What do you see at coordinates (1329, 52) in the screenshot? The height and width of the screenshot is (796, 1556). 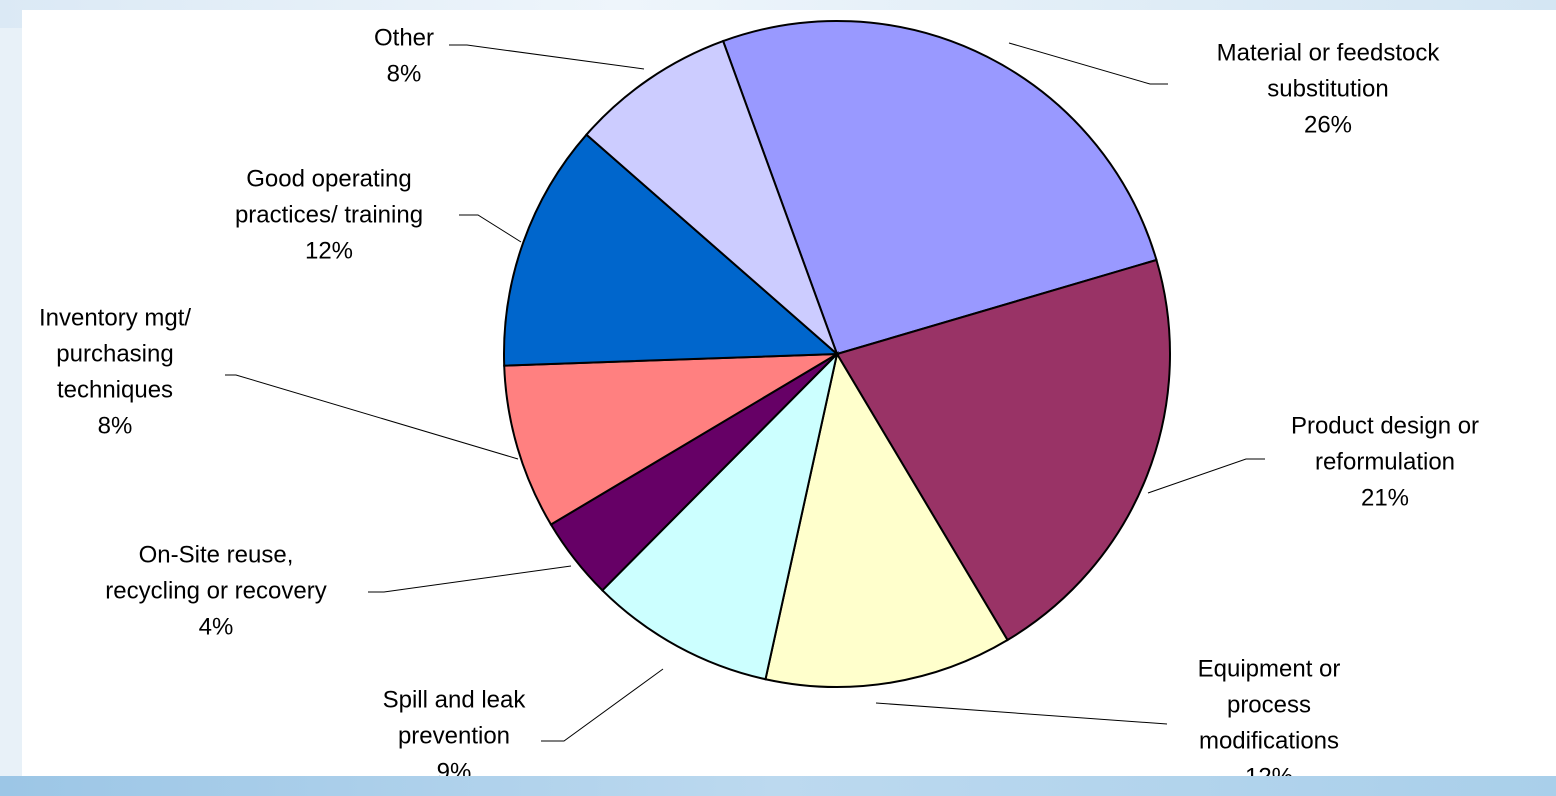 I see `slice-category-label: Material or feedstock` at bounding box center [1329, 52].